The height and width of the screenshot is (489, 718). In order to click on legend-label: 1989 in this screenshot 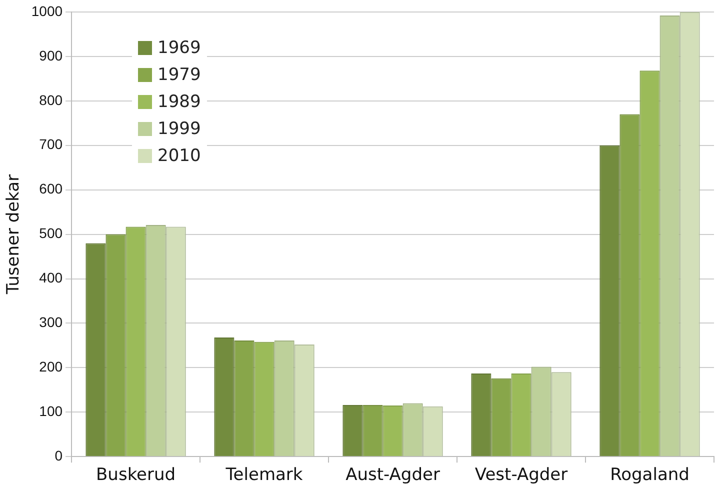, I will do `click(179, 102)`.